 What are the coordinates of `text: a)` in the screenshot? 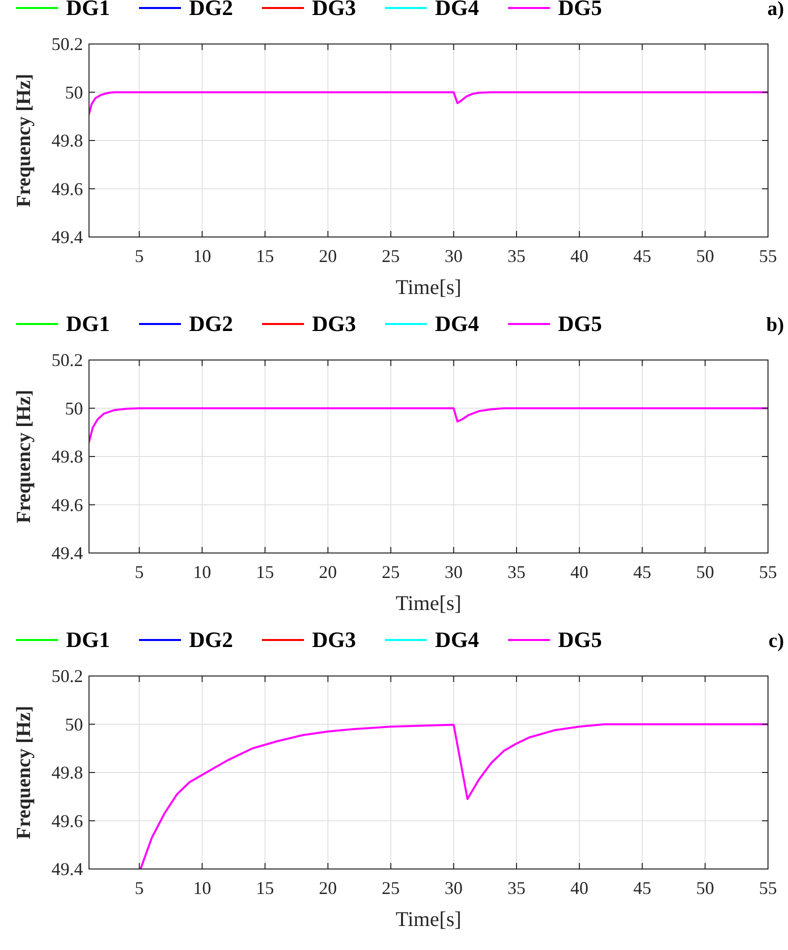 It's located at (775, 10).